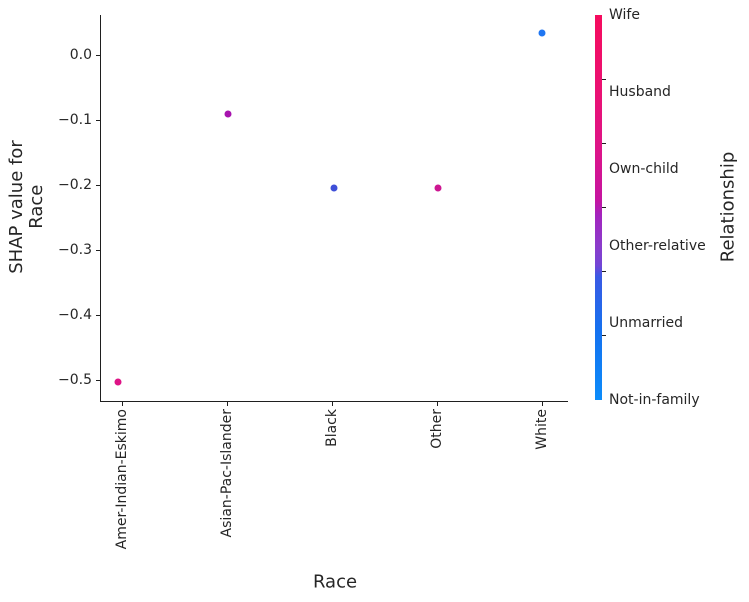 The image size is (749, 602). I want to click on colorbar-tick-label: Husband, so click(640, 92).